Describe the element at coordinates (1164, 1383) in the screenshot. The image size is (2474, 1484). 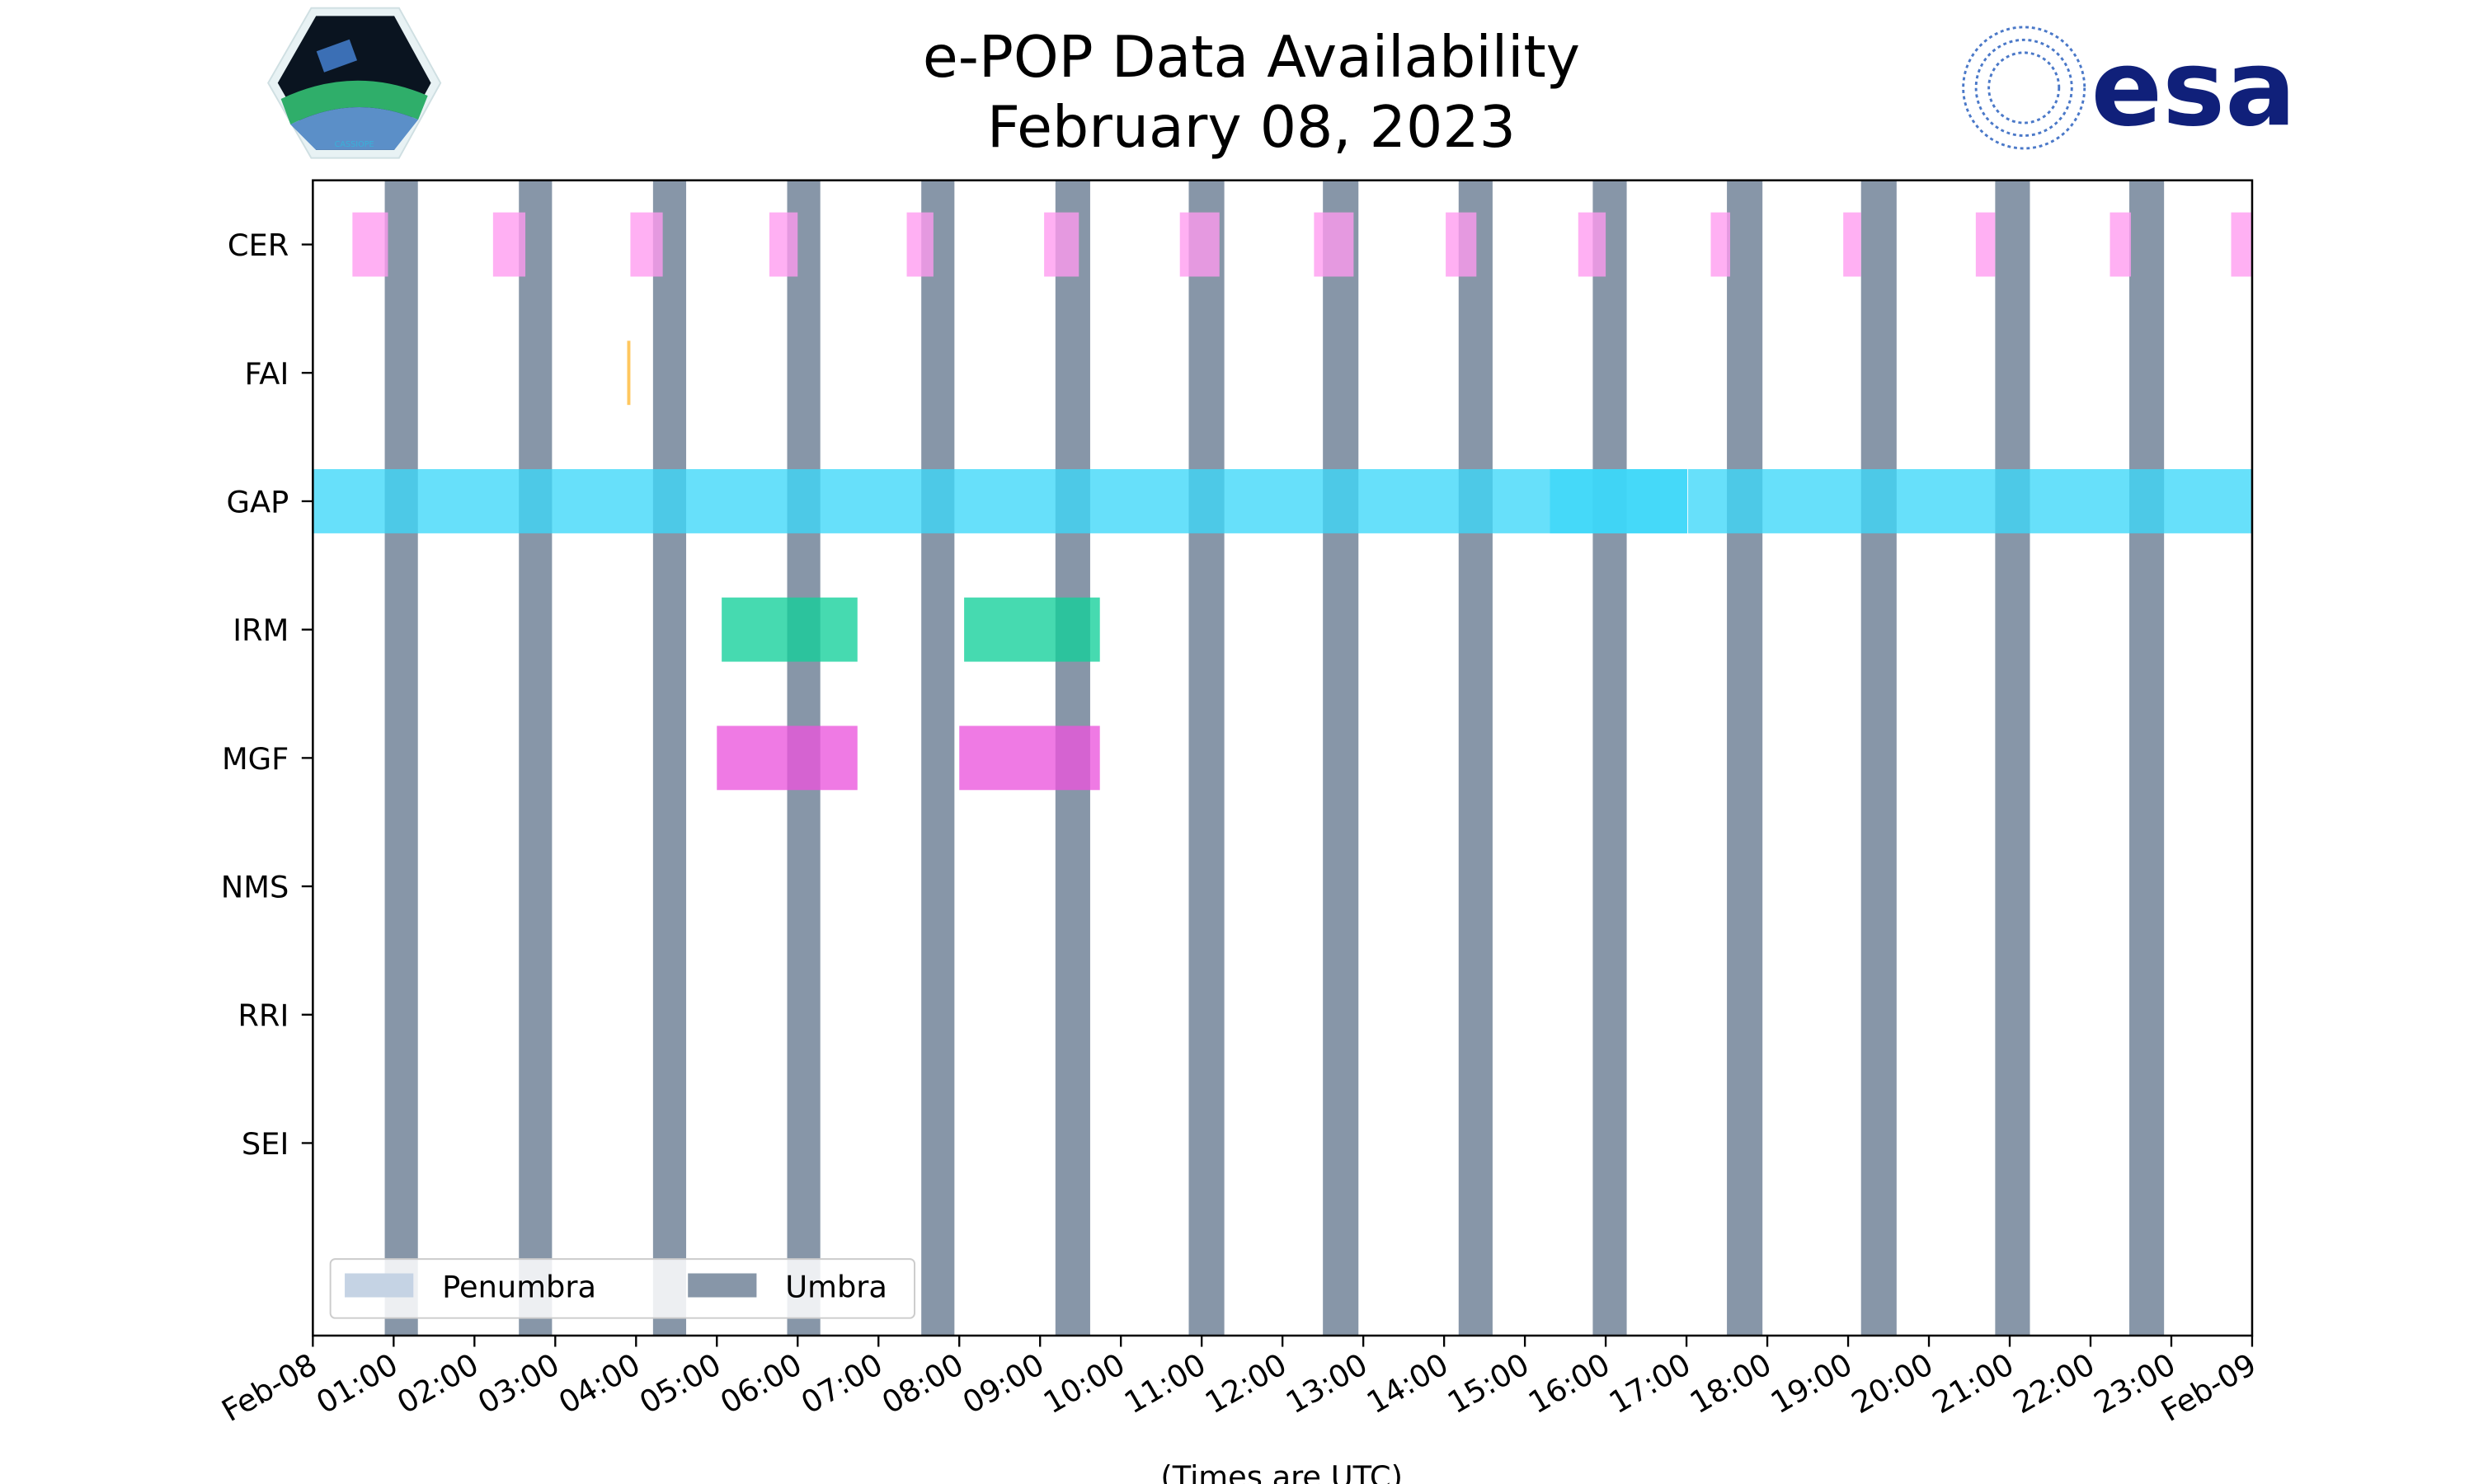
I see `x-tick-label: 11:00` at that location.